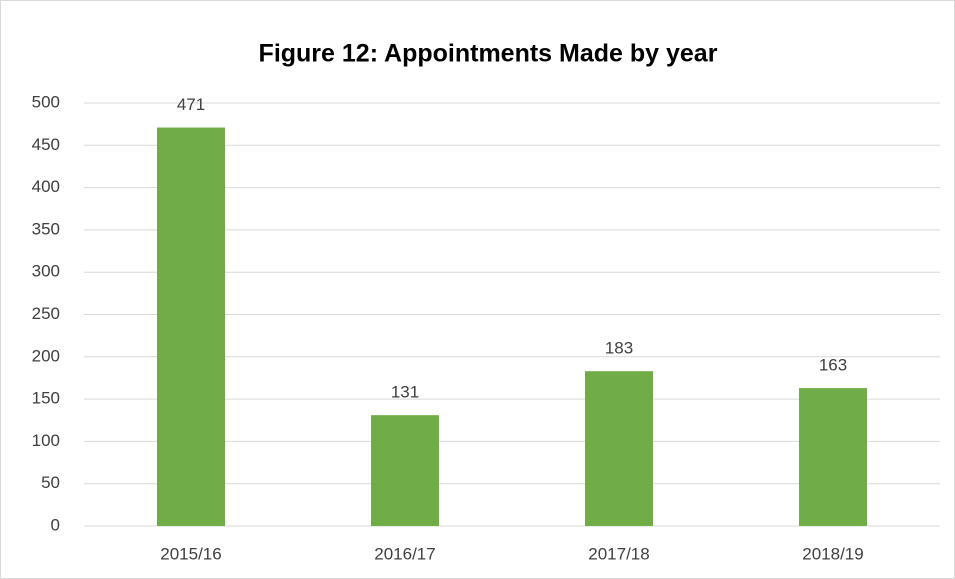 The height and width of the screenshot is (579, 955). Describe the element at coordinates (46, 186) in the screenshot. I see `y-tick-label: 400` at that location.